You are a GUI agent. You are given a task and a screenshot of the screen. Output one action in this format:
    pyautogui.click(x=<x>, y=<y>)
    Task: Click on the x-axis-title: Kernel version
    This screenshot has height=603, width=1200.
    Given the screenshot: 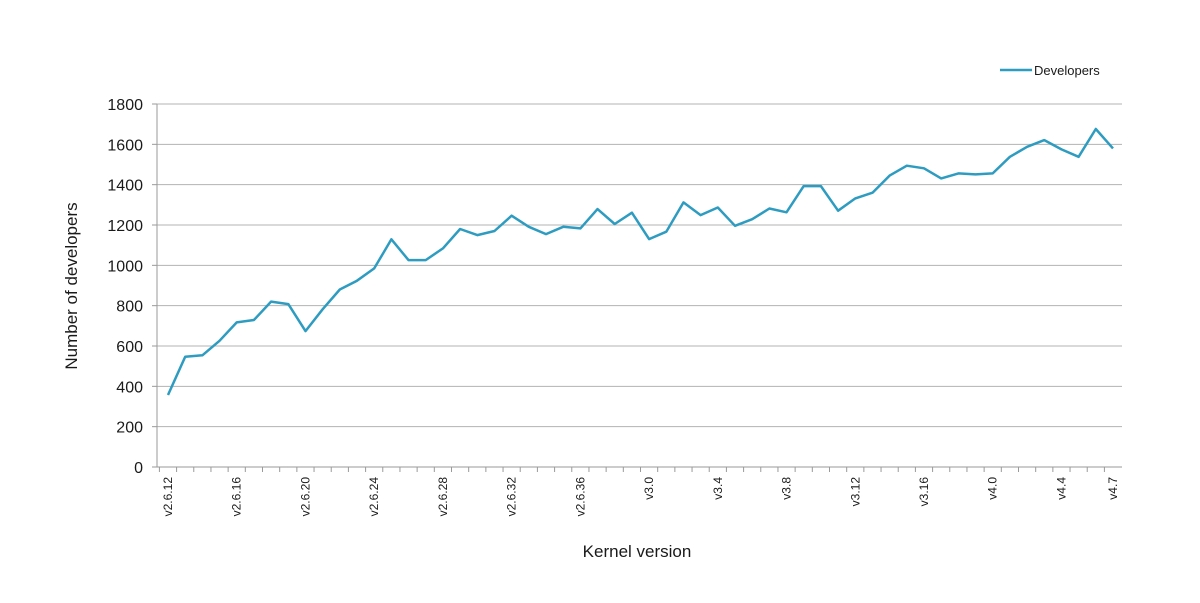 What is the action you would take?
    pyautogui.click(x=637, y=551)
    